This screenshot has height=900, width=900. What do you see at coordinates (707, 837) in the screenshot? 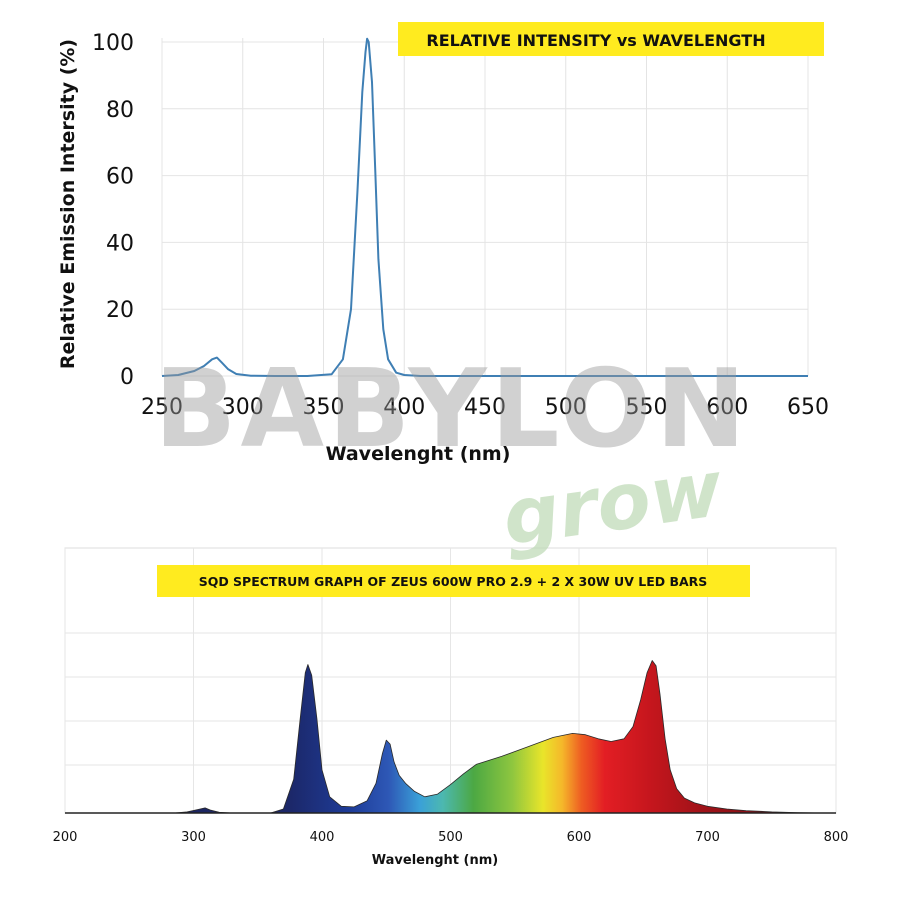
I see `bottom-x-tick-label: 700` at bounding box center [707, 837].